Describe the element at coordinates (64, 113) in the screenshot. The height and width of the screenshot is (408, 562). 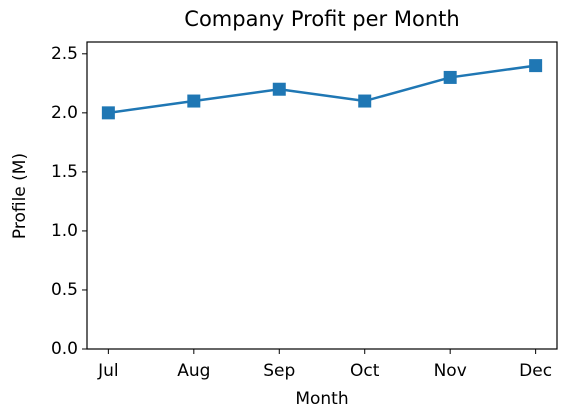
I see `y-tick-label: 2.0` at that location.